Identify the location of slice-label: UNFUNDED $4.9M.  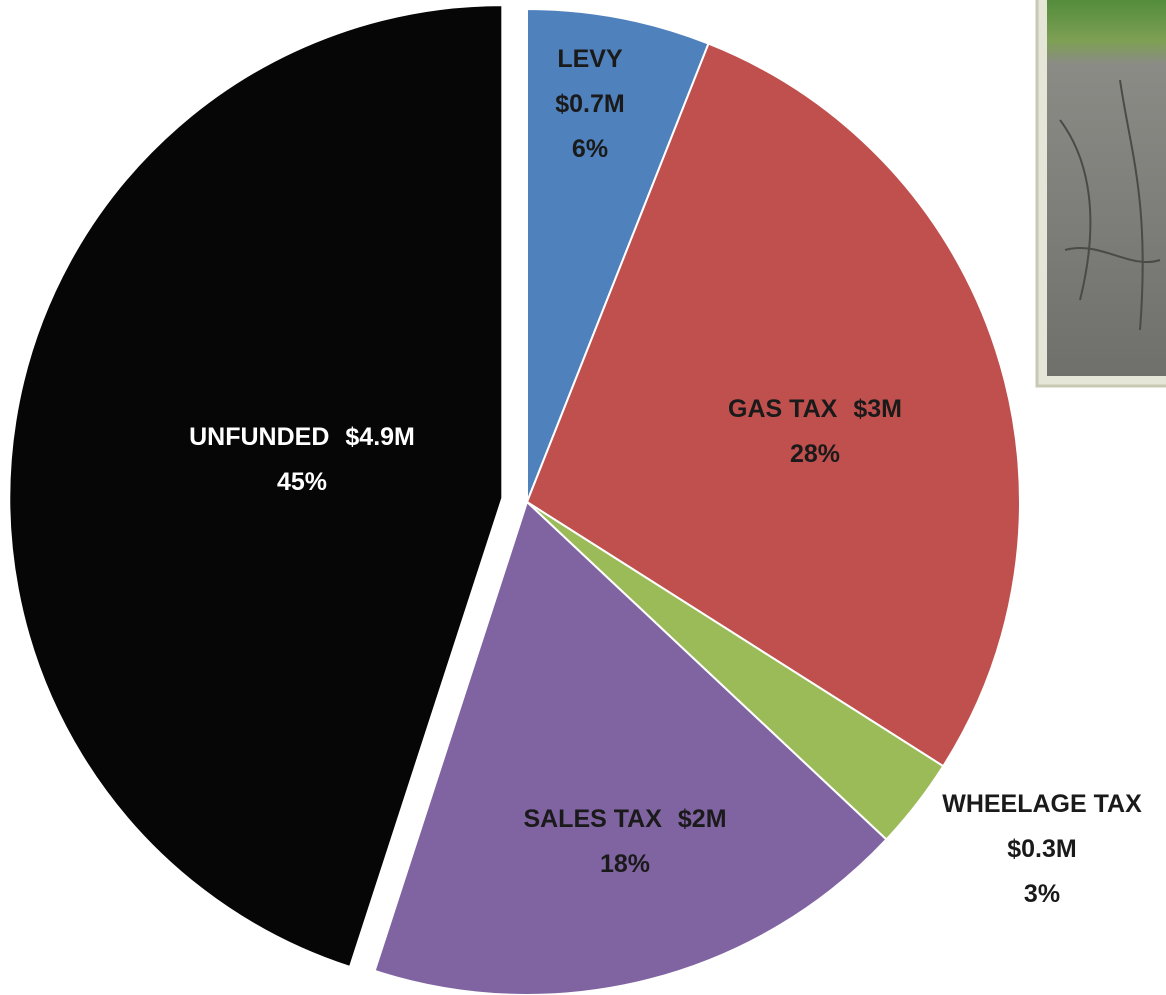
(302, 437).